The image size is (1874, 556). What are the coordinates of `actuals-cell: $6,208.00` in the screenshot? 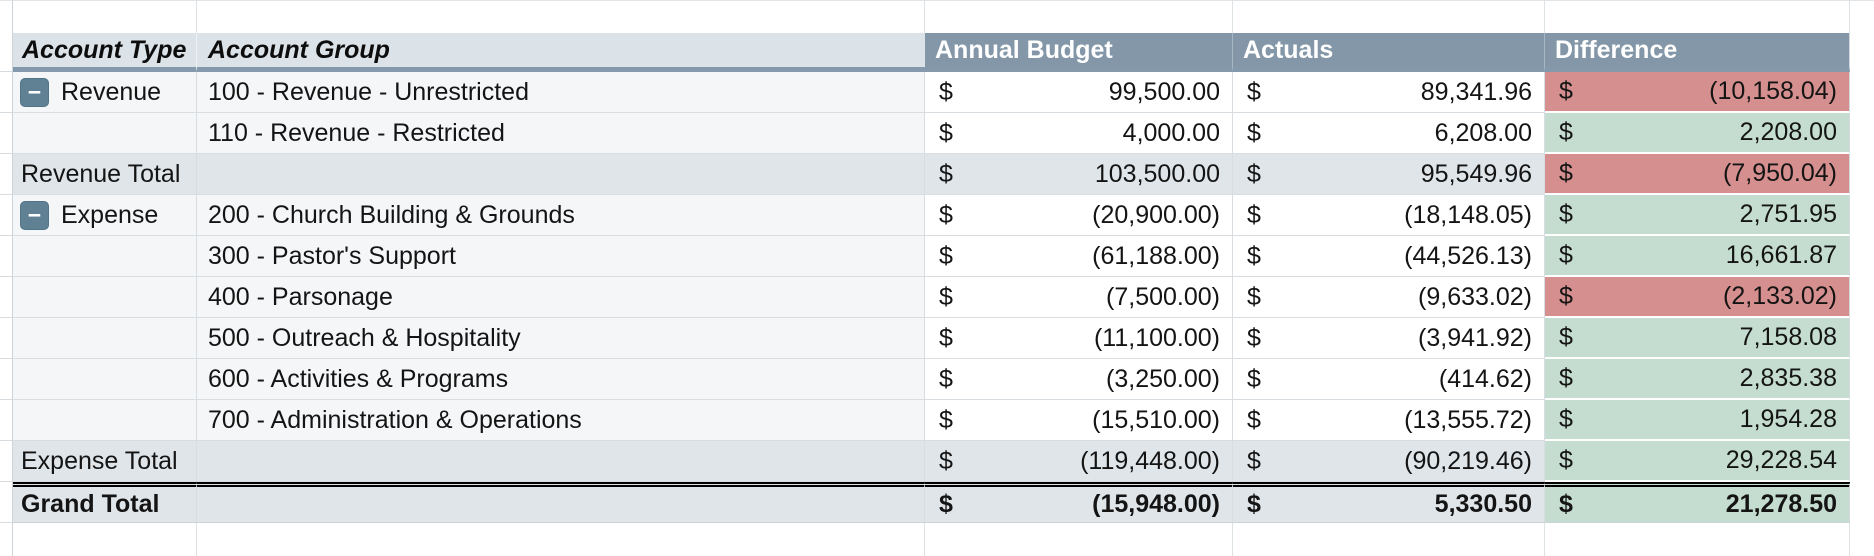 It's located at (1389, 133).